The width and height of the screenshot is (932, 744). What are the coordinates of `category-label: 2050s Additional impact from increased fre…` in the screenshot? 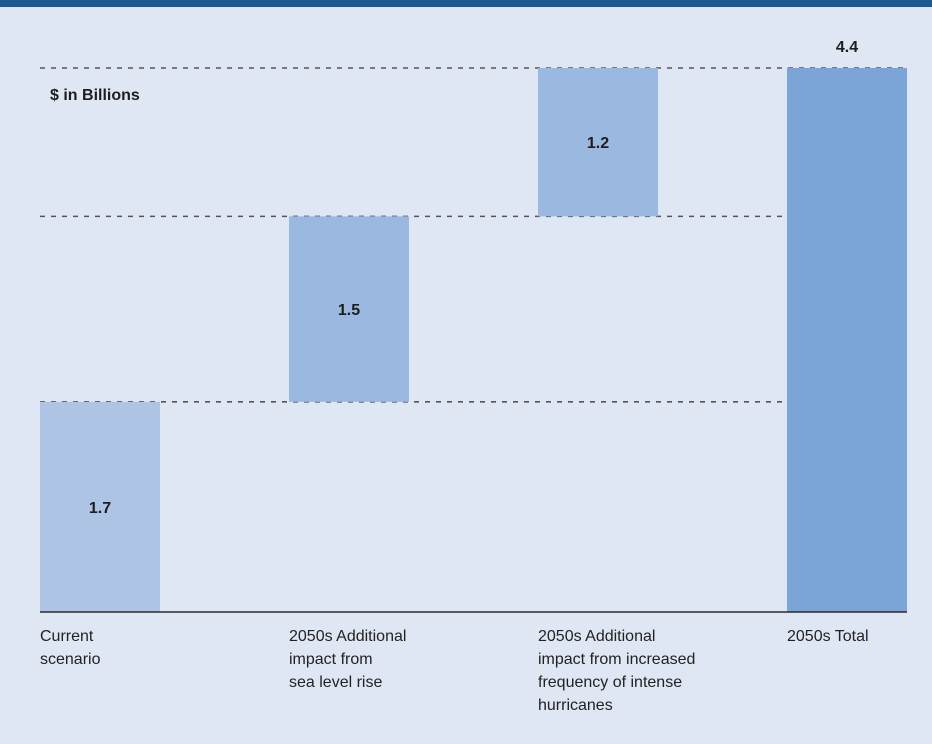 It's located at (616, 671).